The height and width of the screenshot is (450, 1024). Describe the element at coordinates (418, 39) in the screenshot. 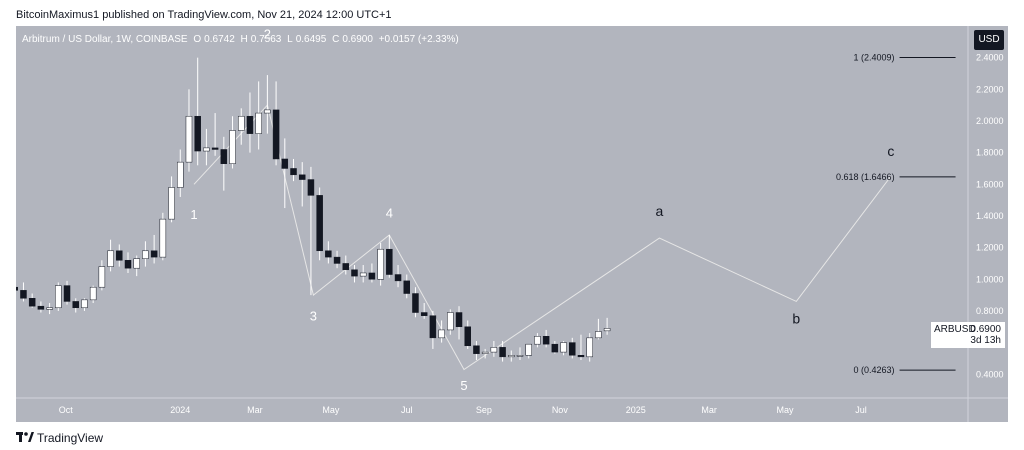

I see `change-value: +0.0157 (+2.33%)` at that location.